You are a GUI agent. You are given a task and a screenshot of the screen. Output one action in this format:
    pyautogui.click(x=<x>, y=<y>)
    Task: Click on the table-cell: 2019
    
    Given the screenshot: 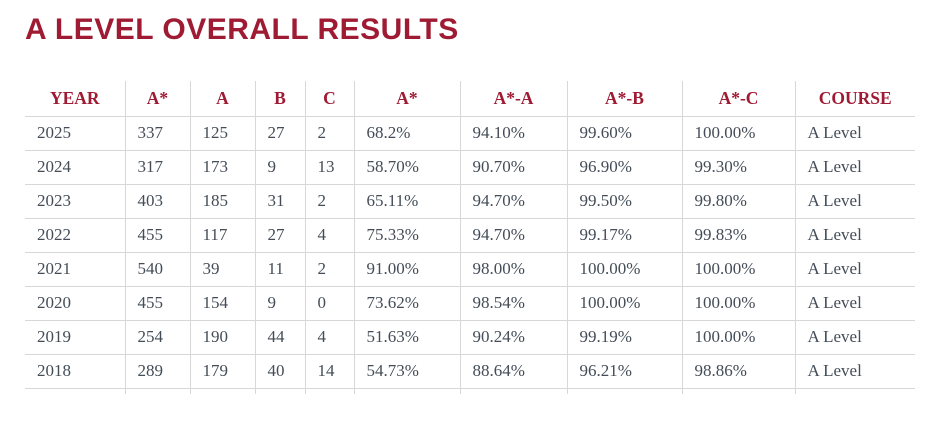 What is the action you would take?
    pyautogui.click(x=75, y=337)
    